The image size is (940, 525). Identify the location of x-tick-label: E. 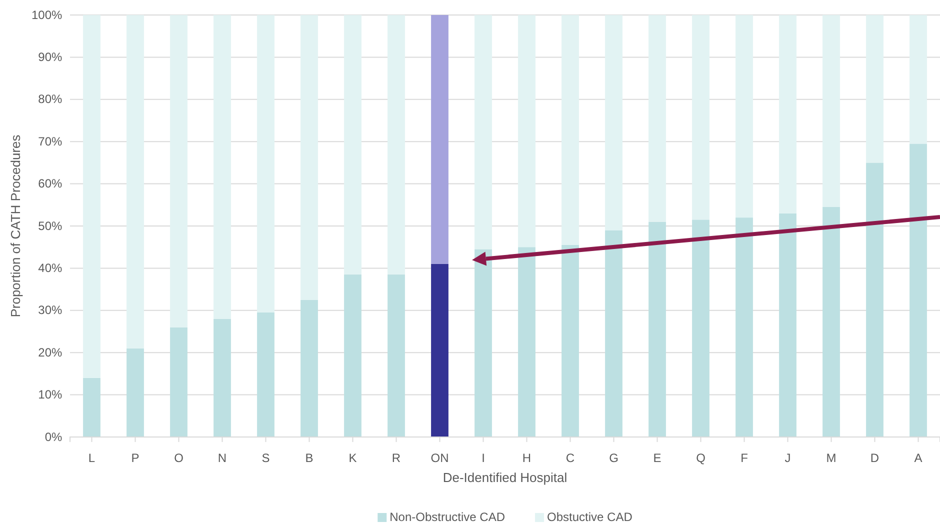
(657, 457).